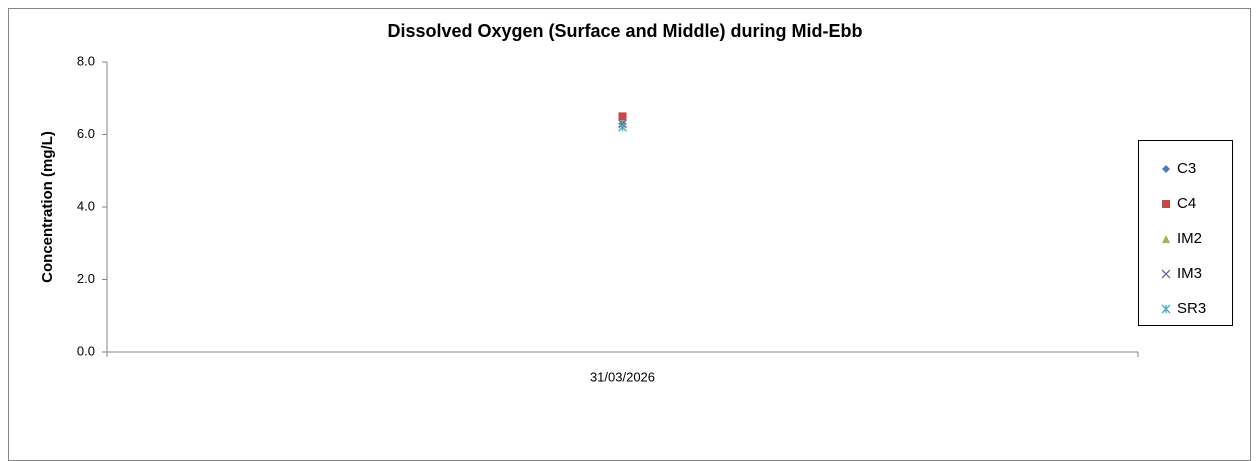  Describe the element at coordinates (86, 205) in the screenshot. I see `y-tick-label: 4.0` at that location.